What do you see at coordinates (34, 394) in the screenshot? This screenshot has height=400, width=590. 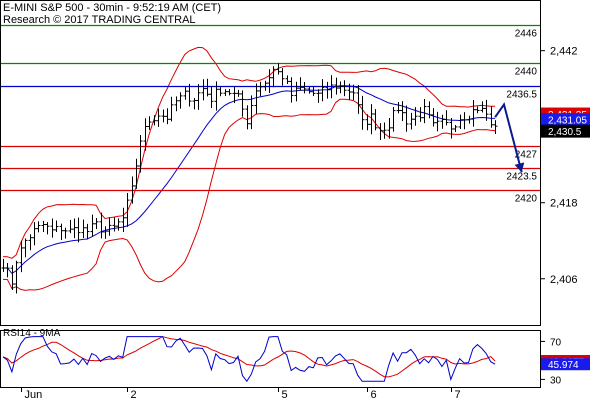 I see `x-tick-label-Jun: Jun` at bounding box center [34, 394].